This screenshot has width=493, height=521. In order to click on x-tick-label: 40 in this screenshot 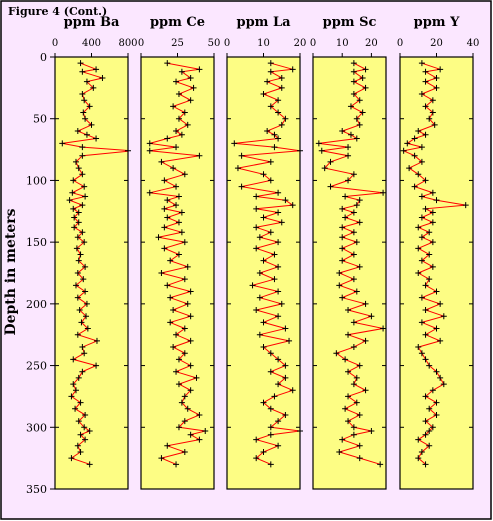, I will do `click(473, 43)`.